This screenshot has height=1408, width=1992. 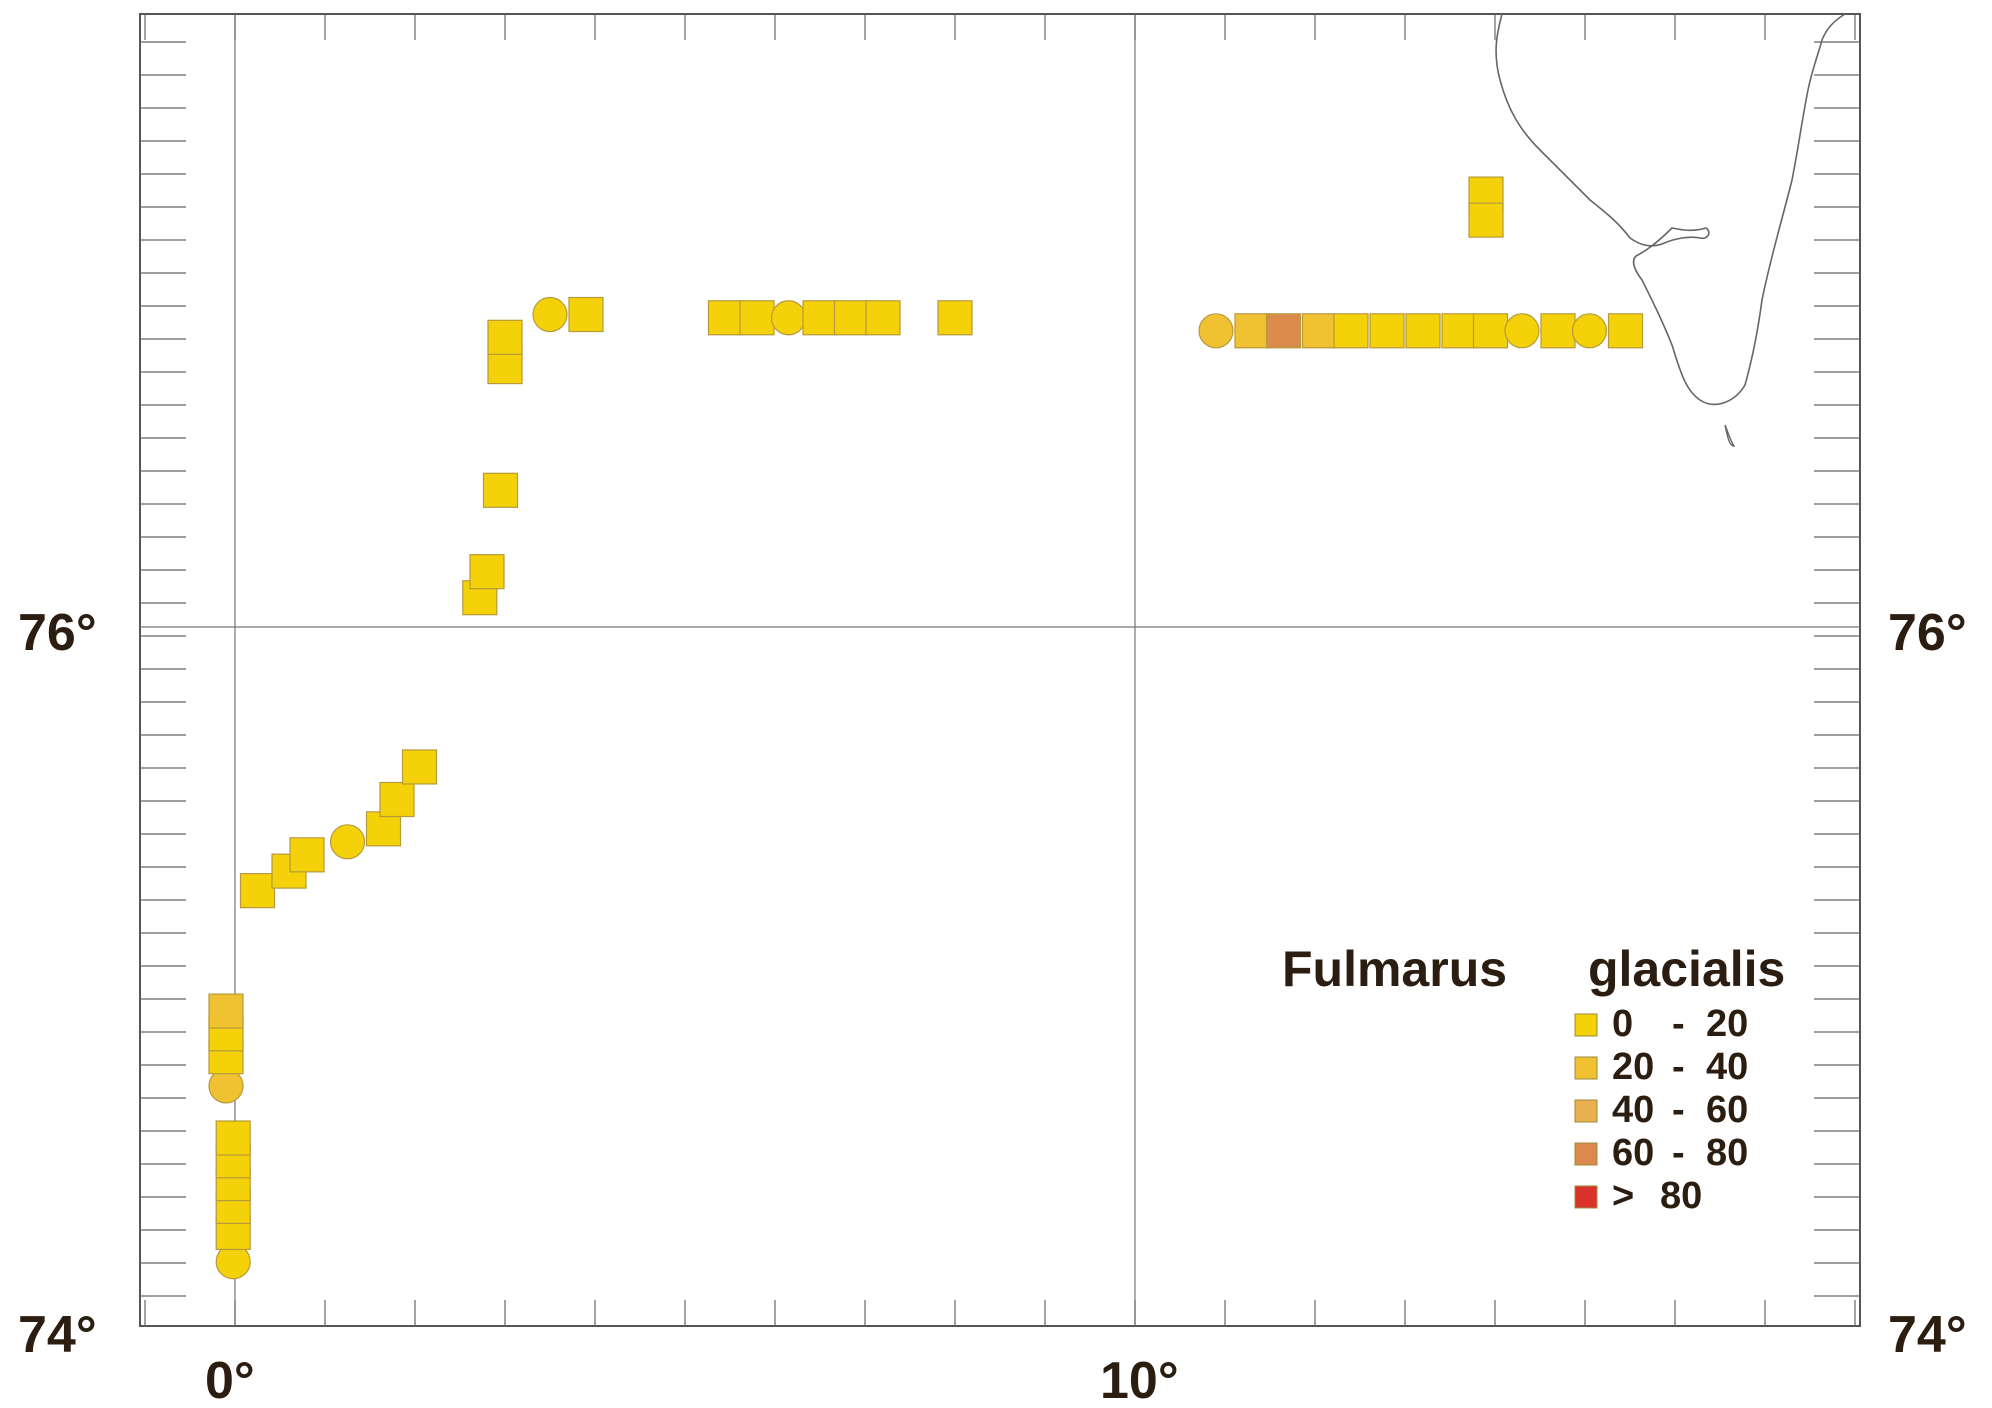 What do you see at coordinates (1633, 1110) in the screenshot?
I see `legend-label-low: 40` at bounding box center [1633, 1110].